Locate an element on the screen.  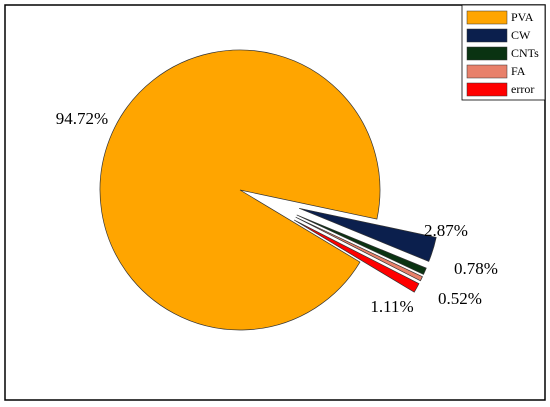
legend-label: FA is located at coordinates (518, 71).